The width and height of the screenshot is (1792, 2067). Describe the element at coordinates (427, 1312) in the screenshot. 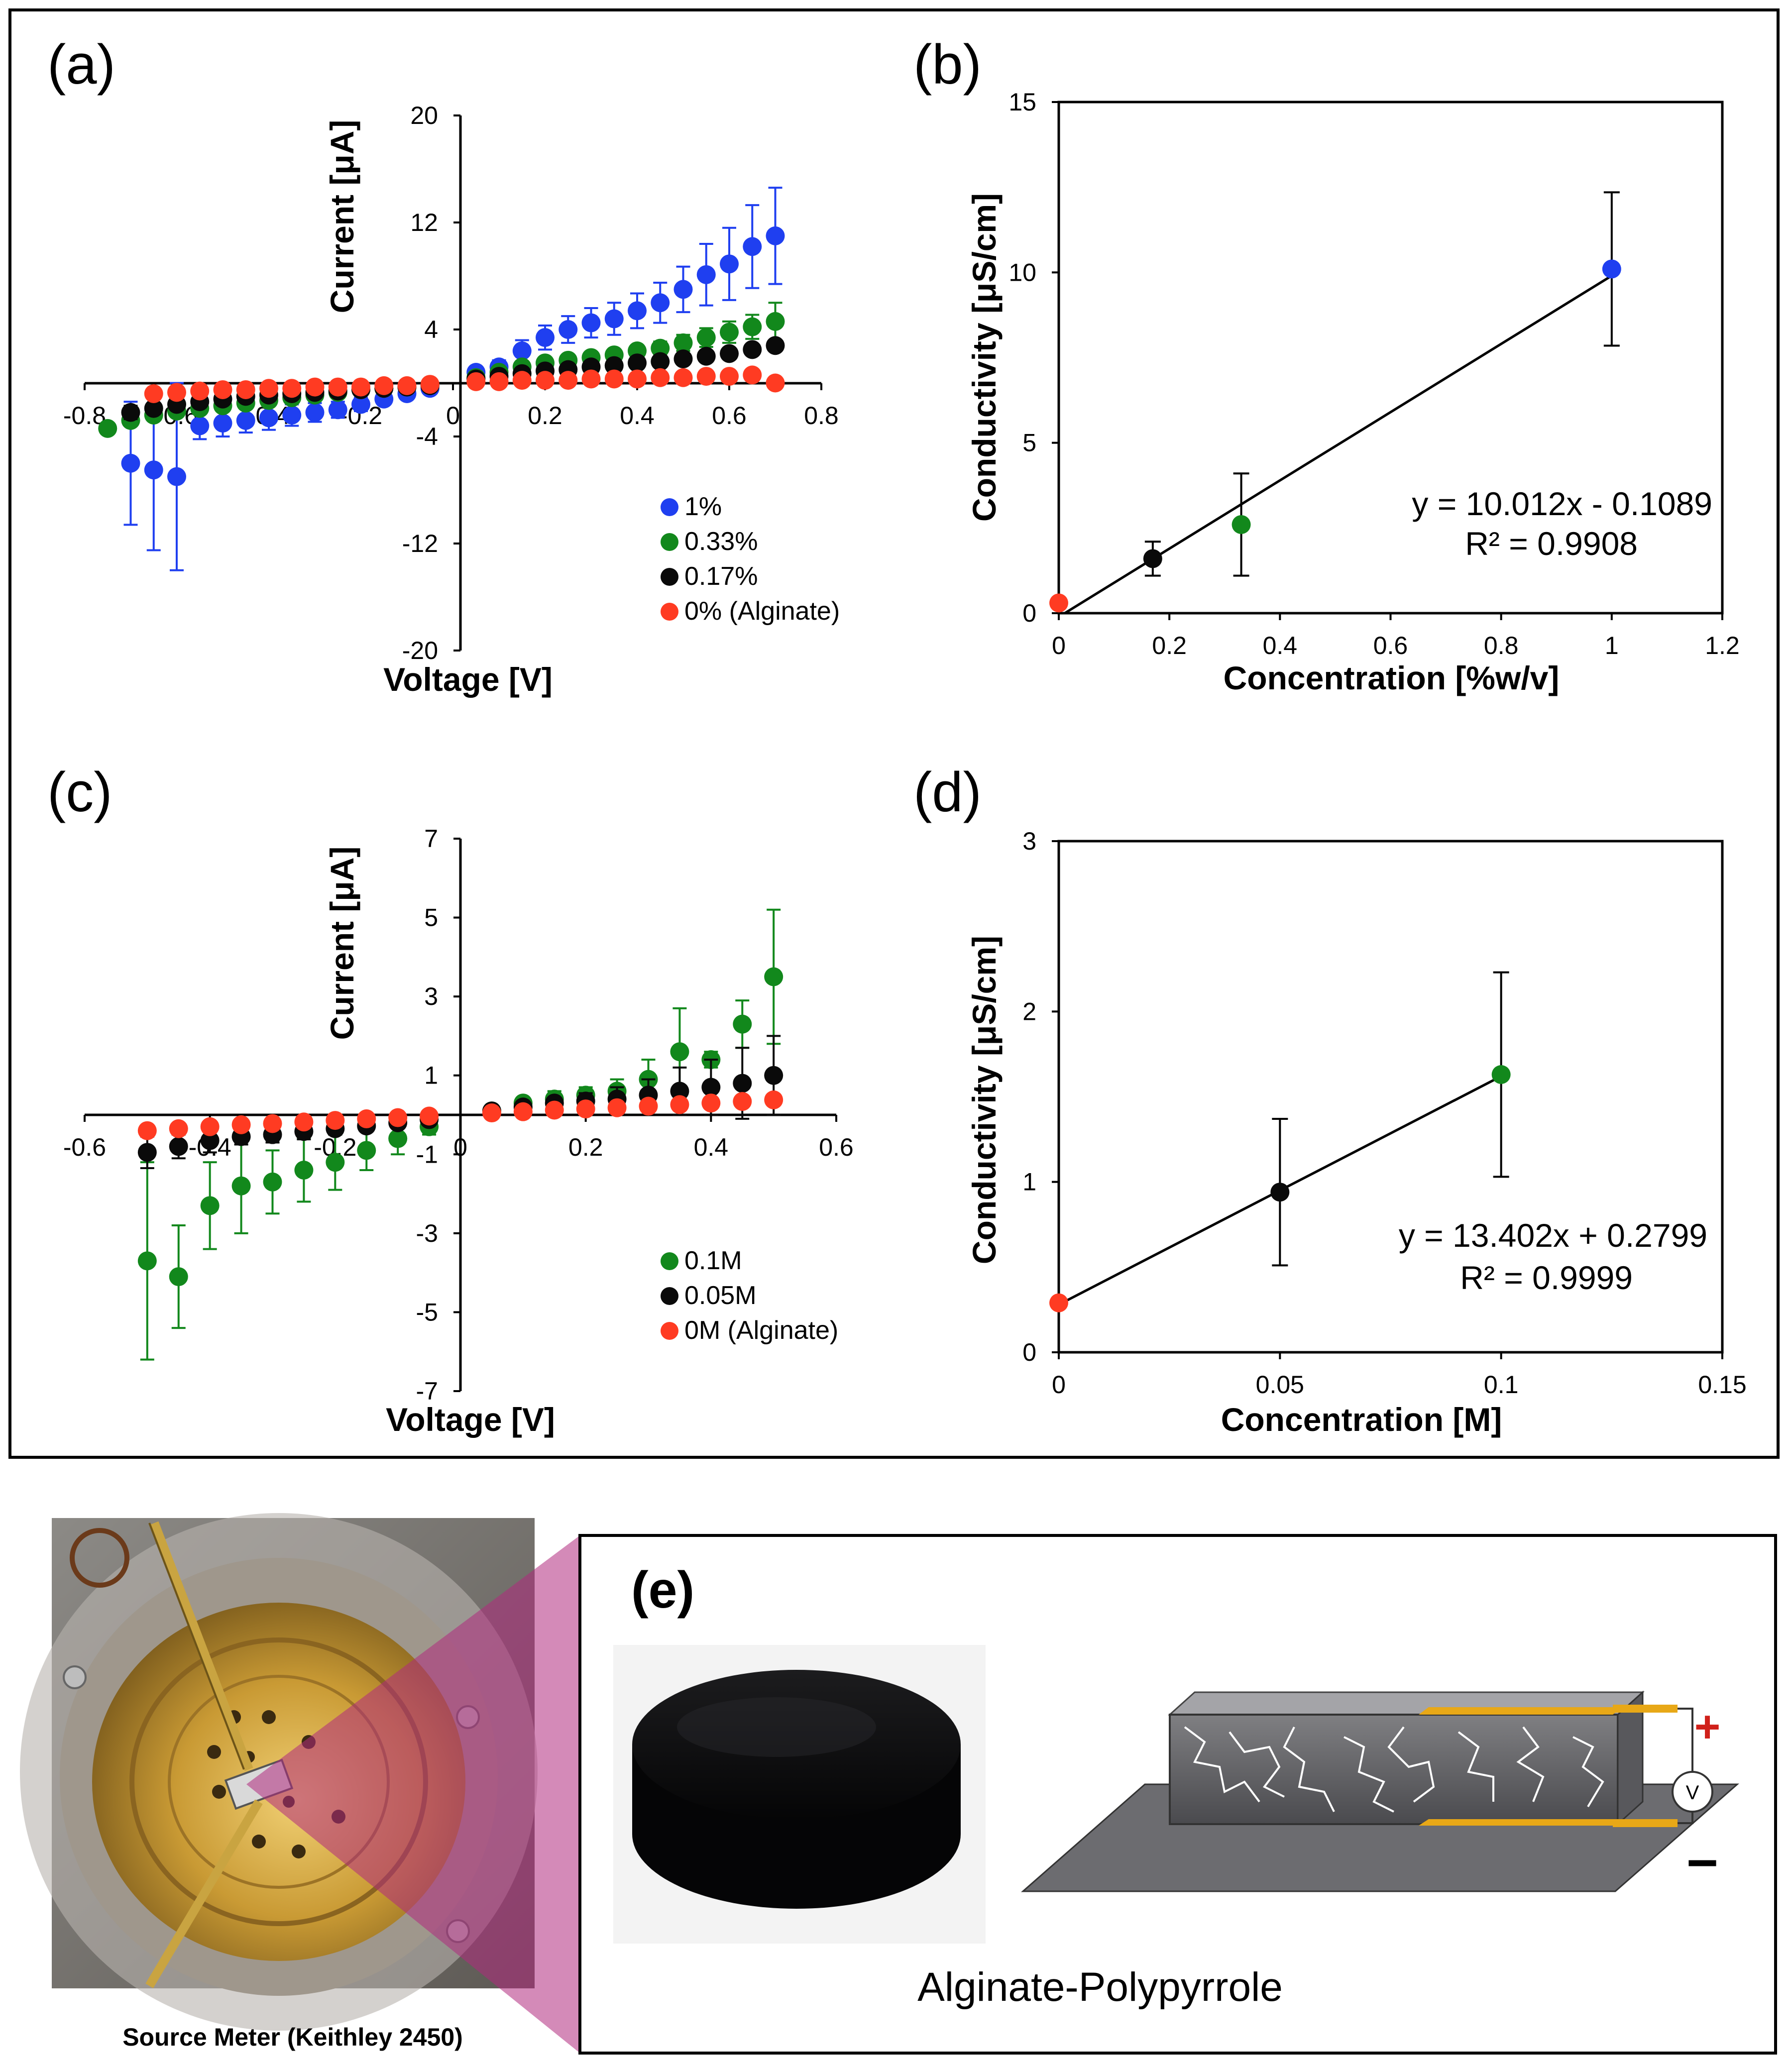

I see `y-tick-label: -5` at that location.